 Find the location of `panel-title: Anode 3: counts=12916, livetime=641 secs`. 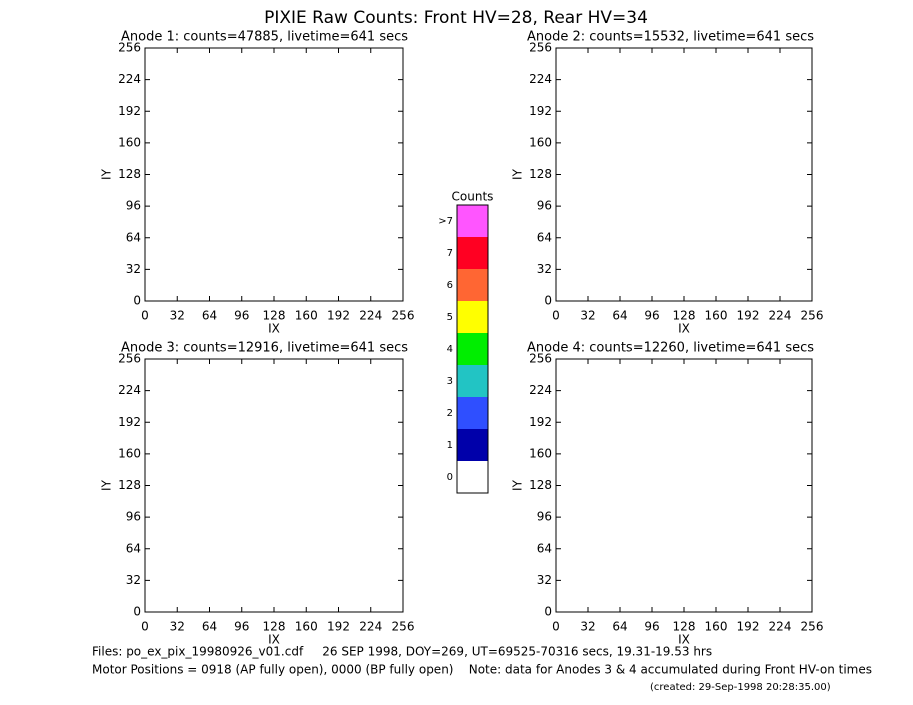

panel-title: Anode 3: counts=12916, livetime=641 secs is located at coordinates (264, 348).